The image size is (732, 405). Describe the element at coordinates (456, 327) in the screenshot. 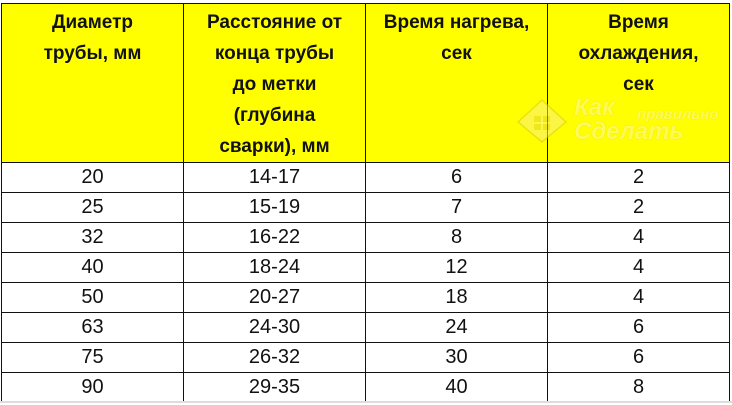

I see `table-cell: 24` at that location.